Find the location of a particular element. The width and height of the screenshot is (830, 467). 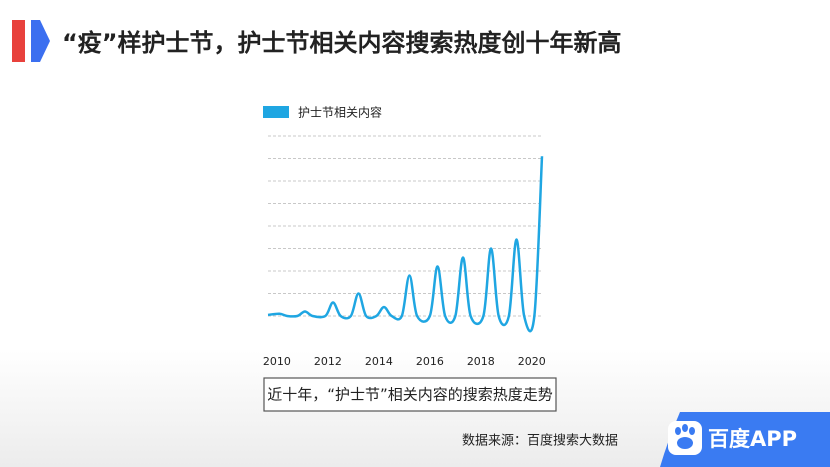

logo-text: 百度APP is located at coordinates (752, 439).